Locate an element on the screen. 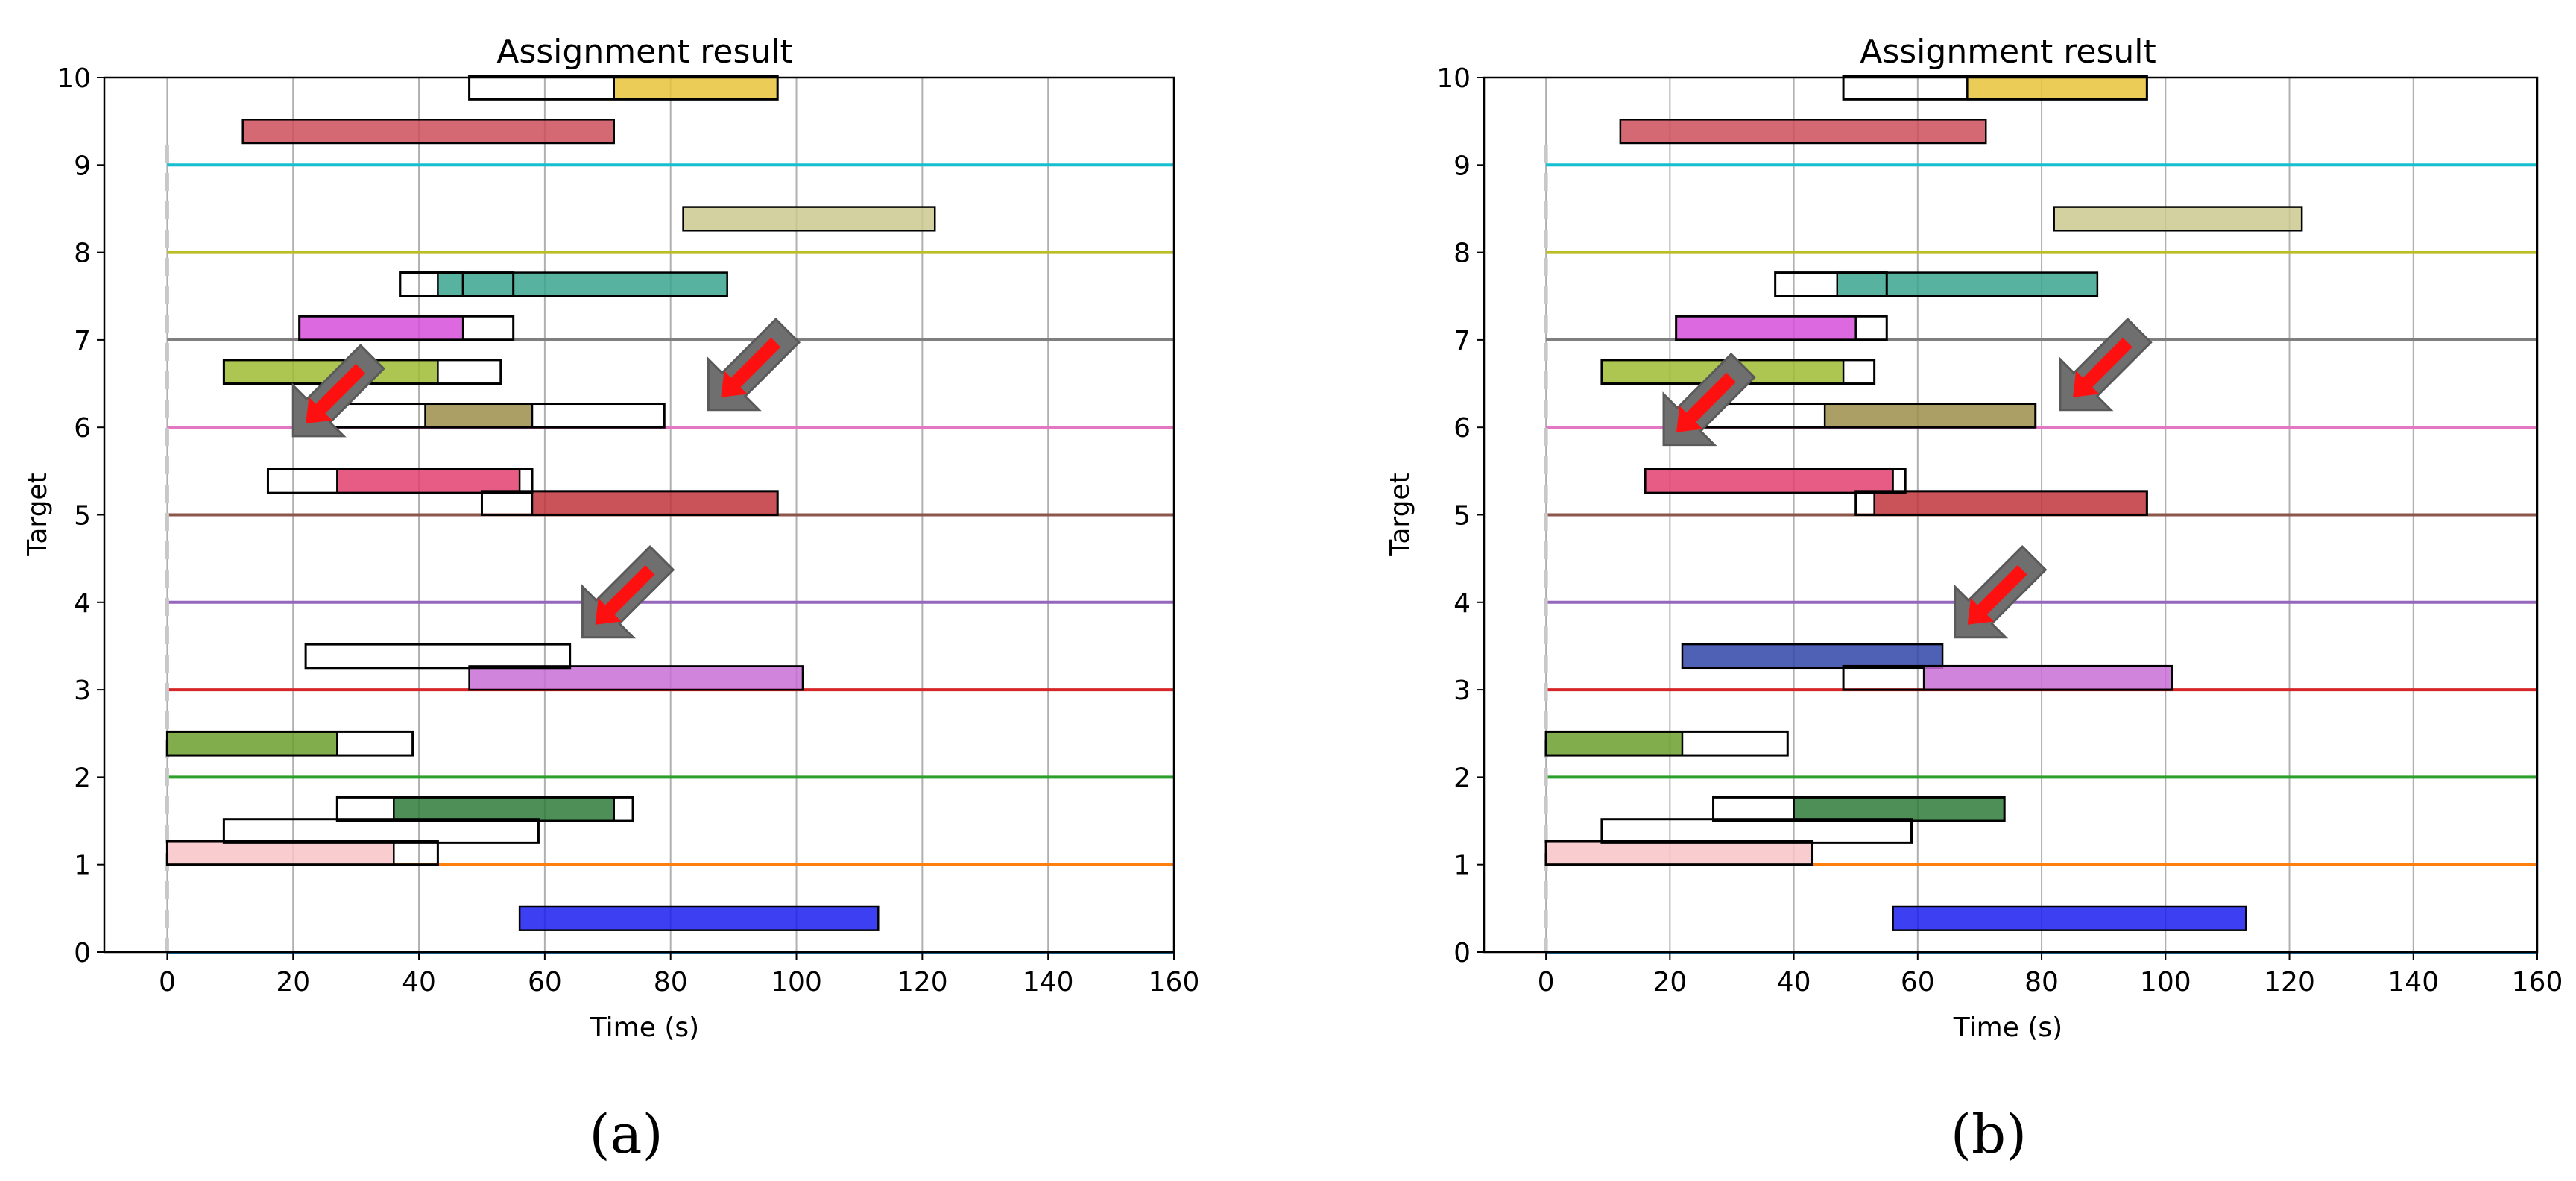 The height and width of the screenshot is (1181, 2576). x-tick-label: 120 is located at coordinates (922, 982).